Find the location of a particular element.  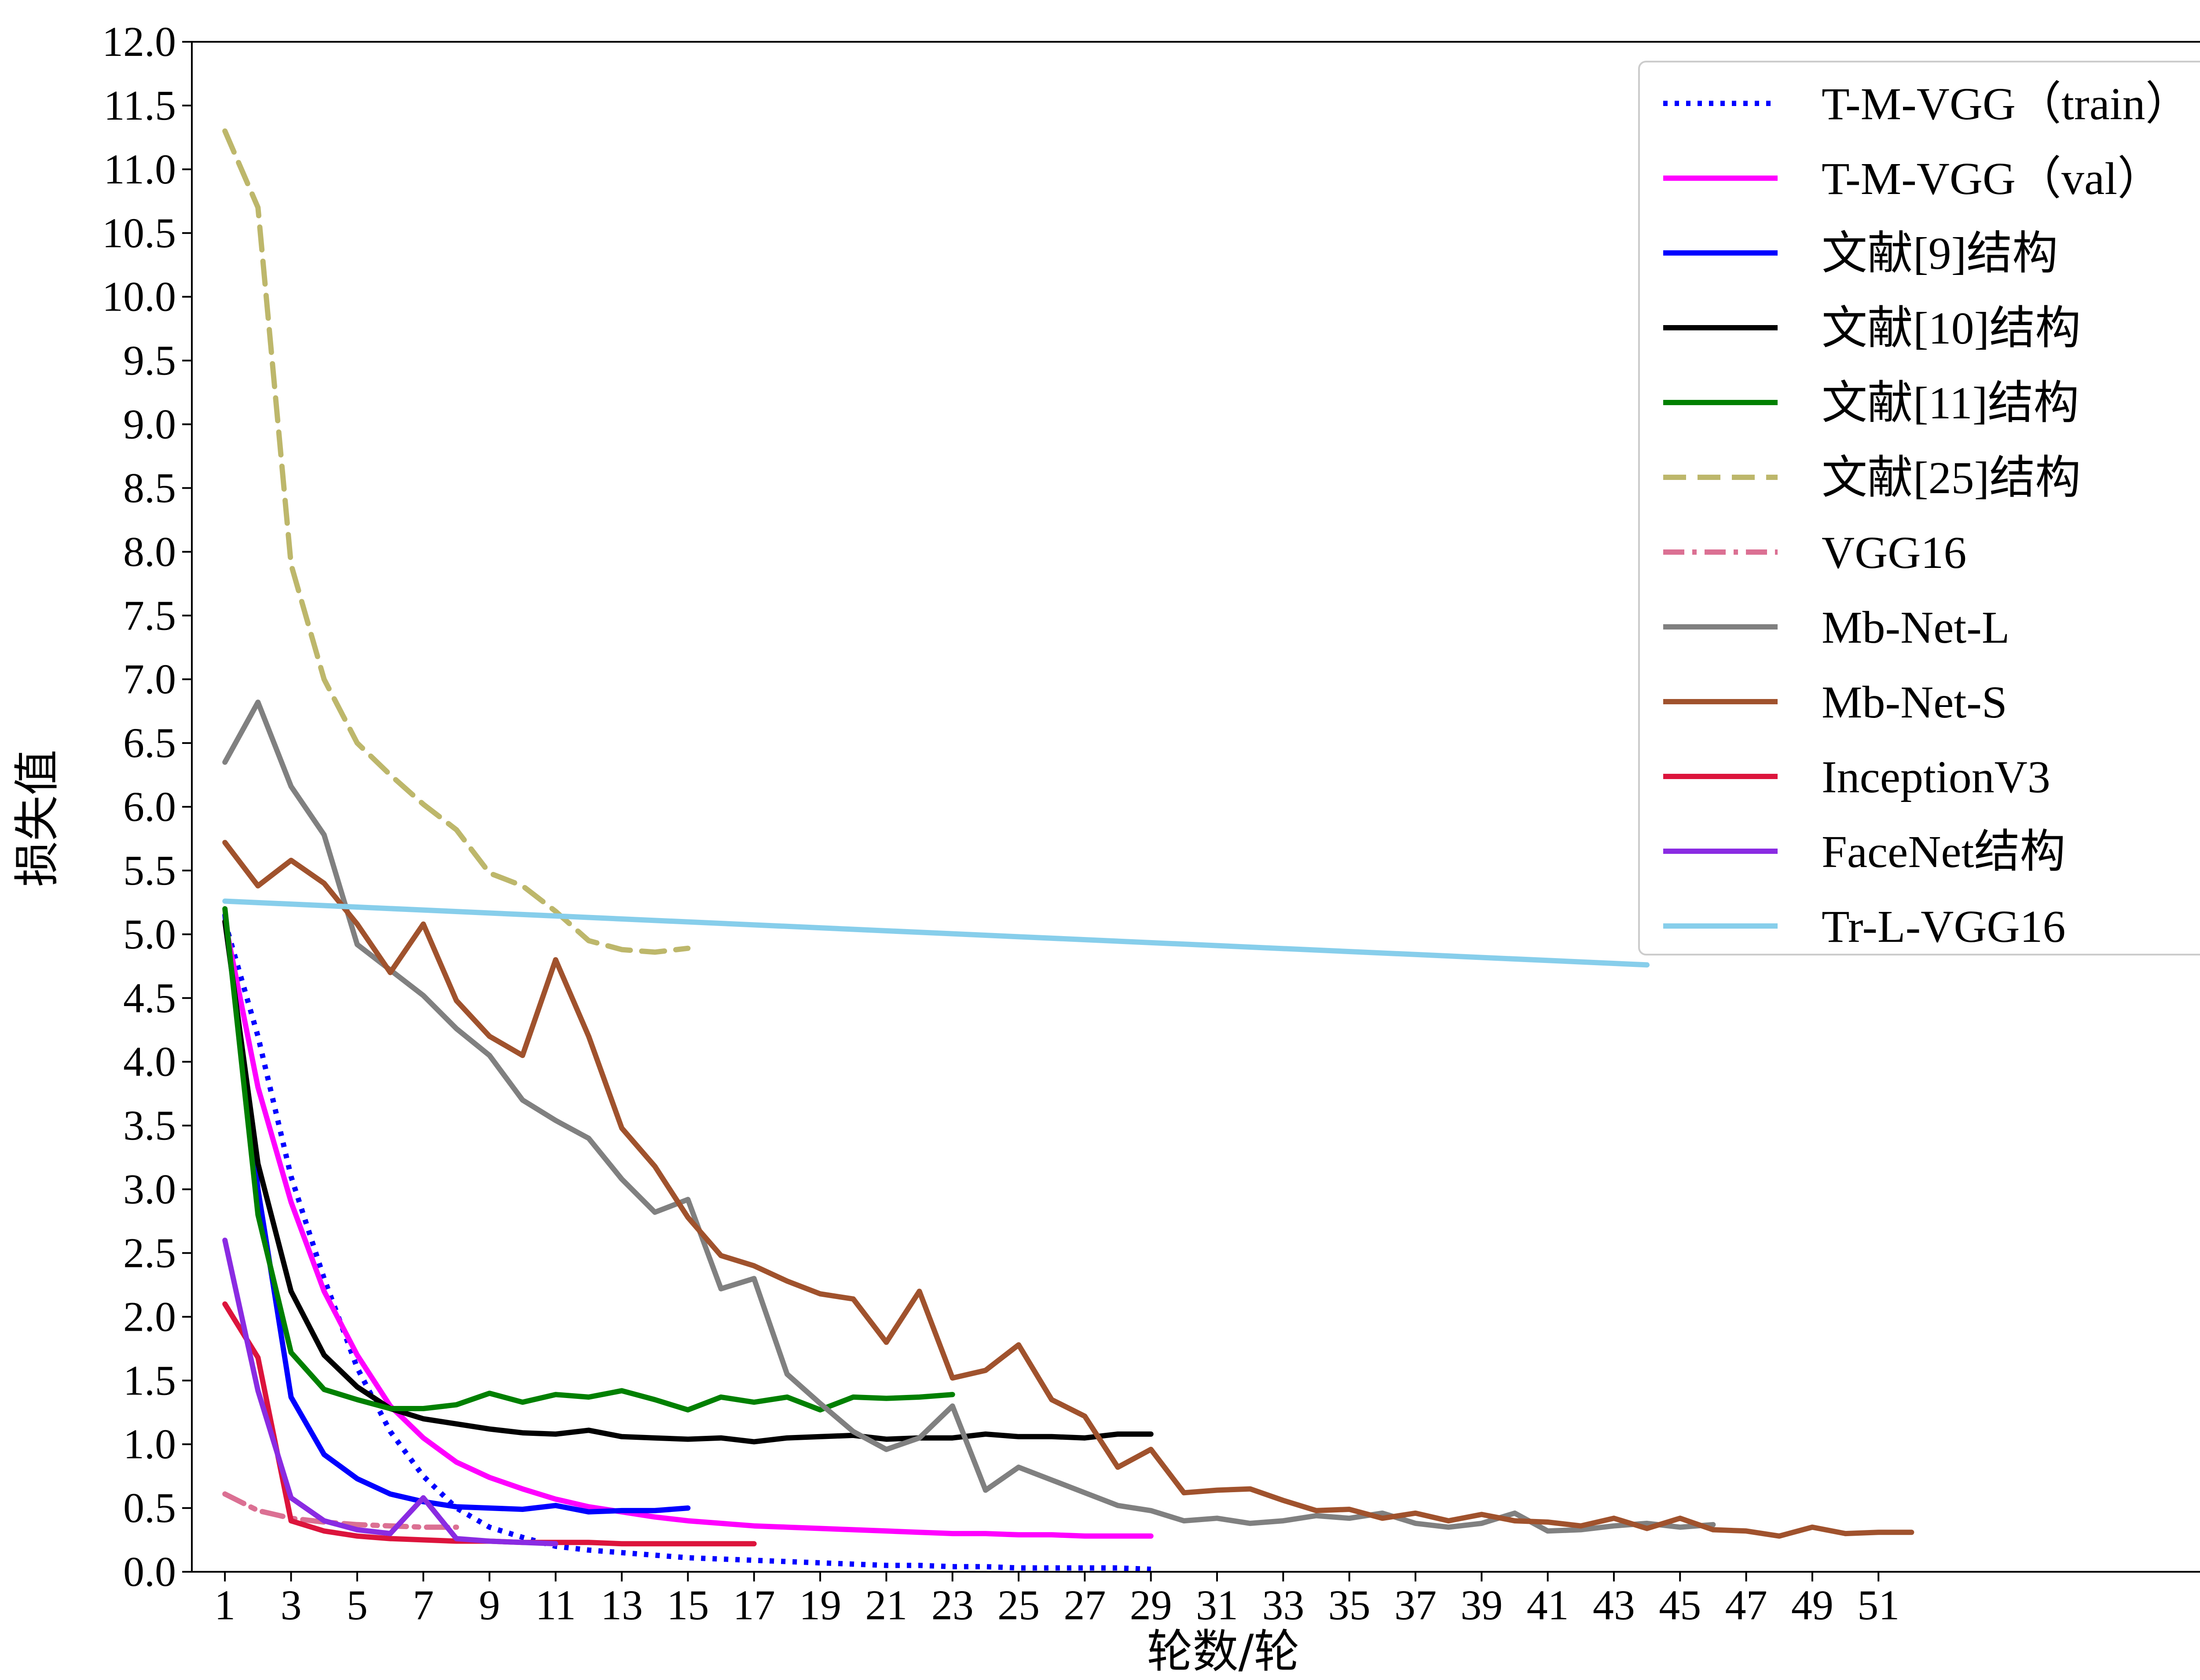

y-tick-label: 2.0 is located at coordinates (150, 1316).